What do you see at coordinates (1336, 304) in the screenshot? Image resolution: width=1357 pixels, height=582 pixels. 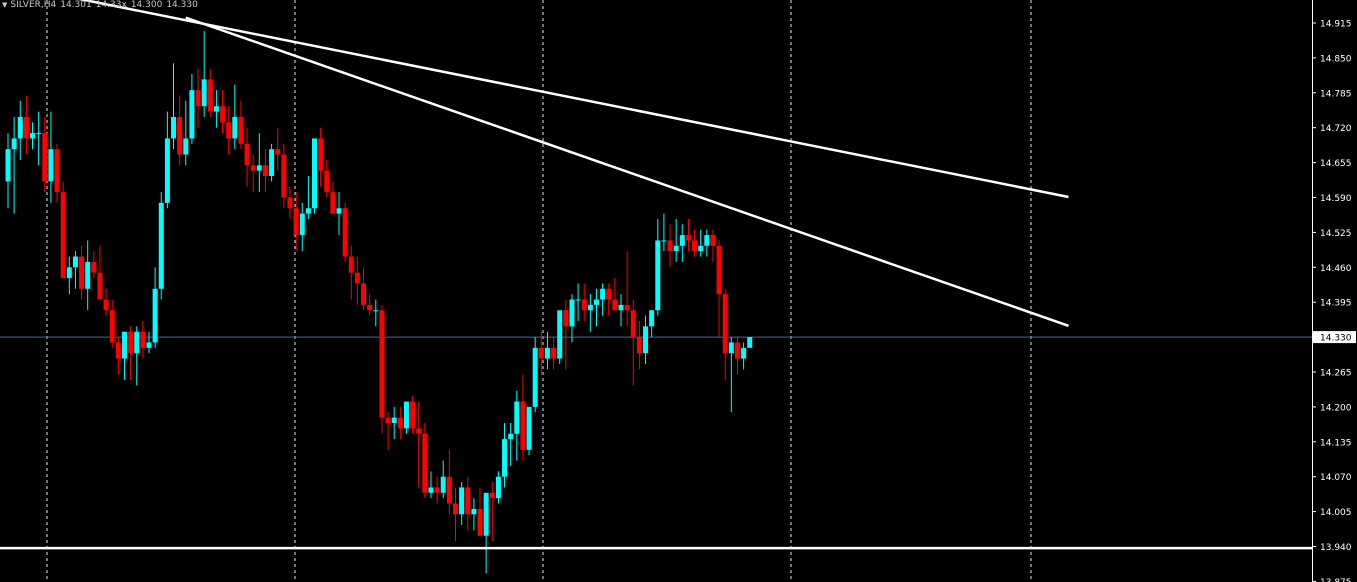 I see `axis-tick-label: 14.395` at bounding box center [1336, 304].